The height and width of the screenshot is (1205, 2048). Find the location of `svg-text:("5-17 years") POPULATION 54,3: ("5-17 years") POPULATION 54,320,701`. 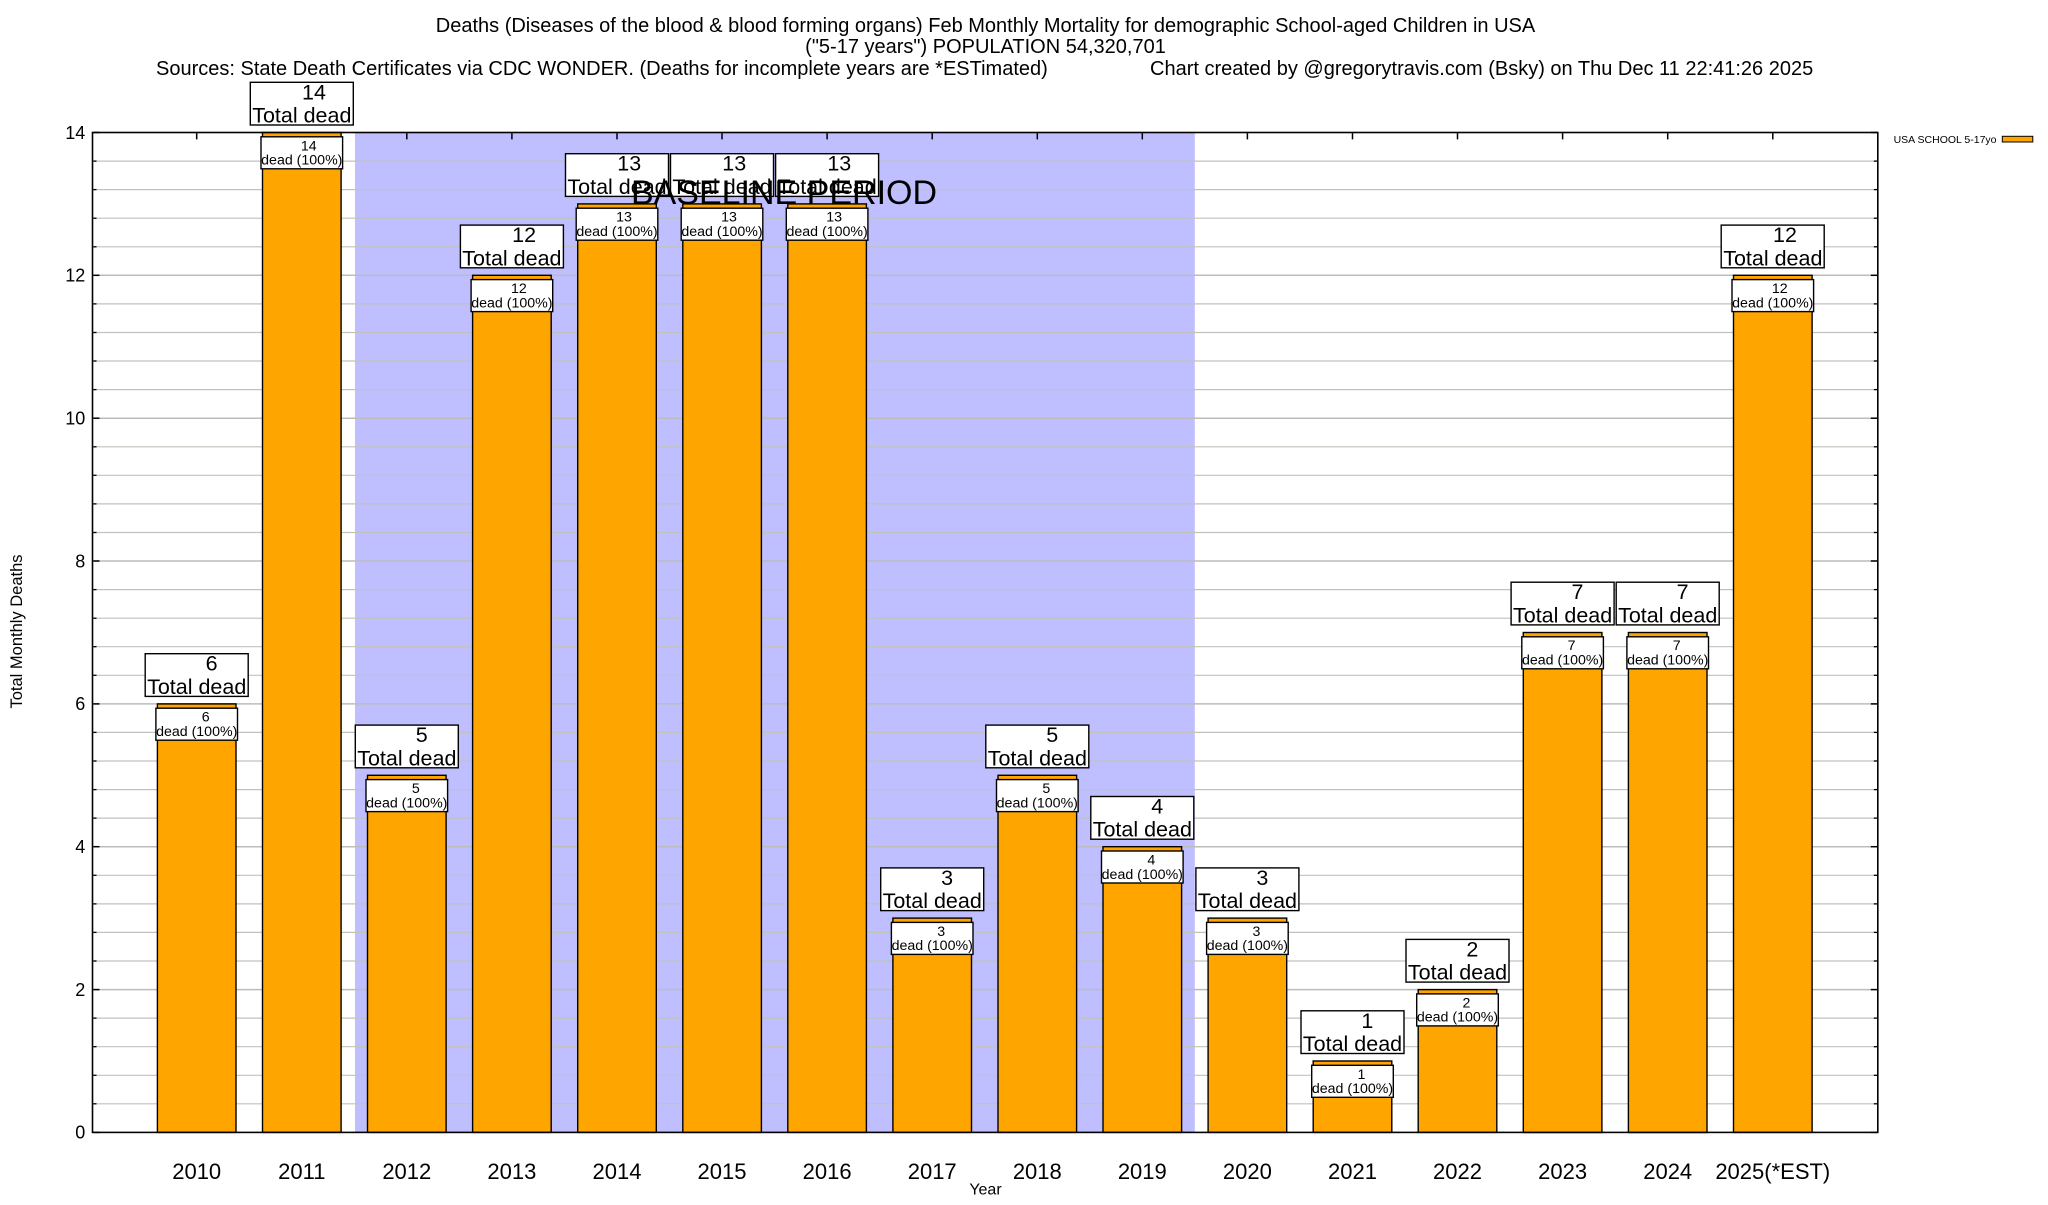

svg-text:("5-17 years") POPULATION 54,3: ("5-17 years") POPULATION 54,320,701 is located at coordinates (985, 47).